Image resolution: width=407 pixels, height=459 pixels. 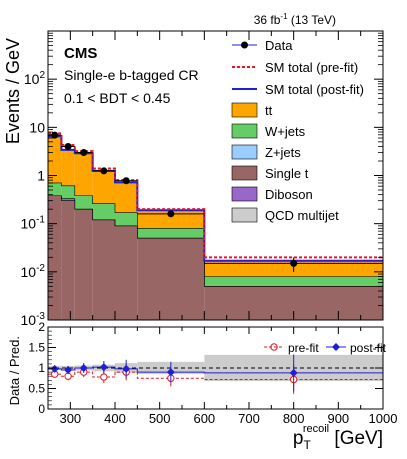 What do you see at coordinates (283, 152) in the screenshot?
I see `legend-zjets-text: Z+jets` at bounding box center [283, 152].